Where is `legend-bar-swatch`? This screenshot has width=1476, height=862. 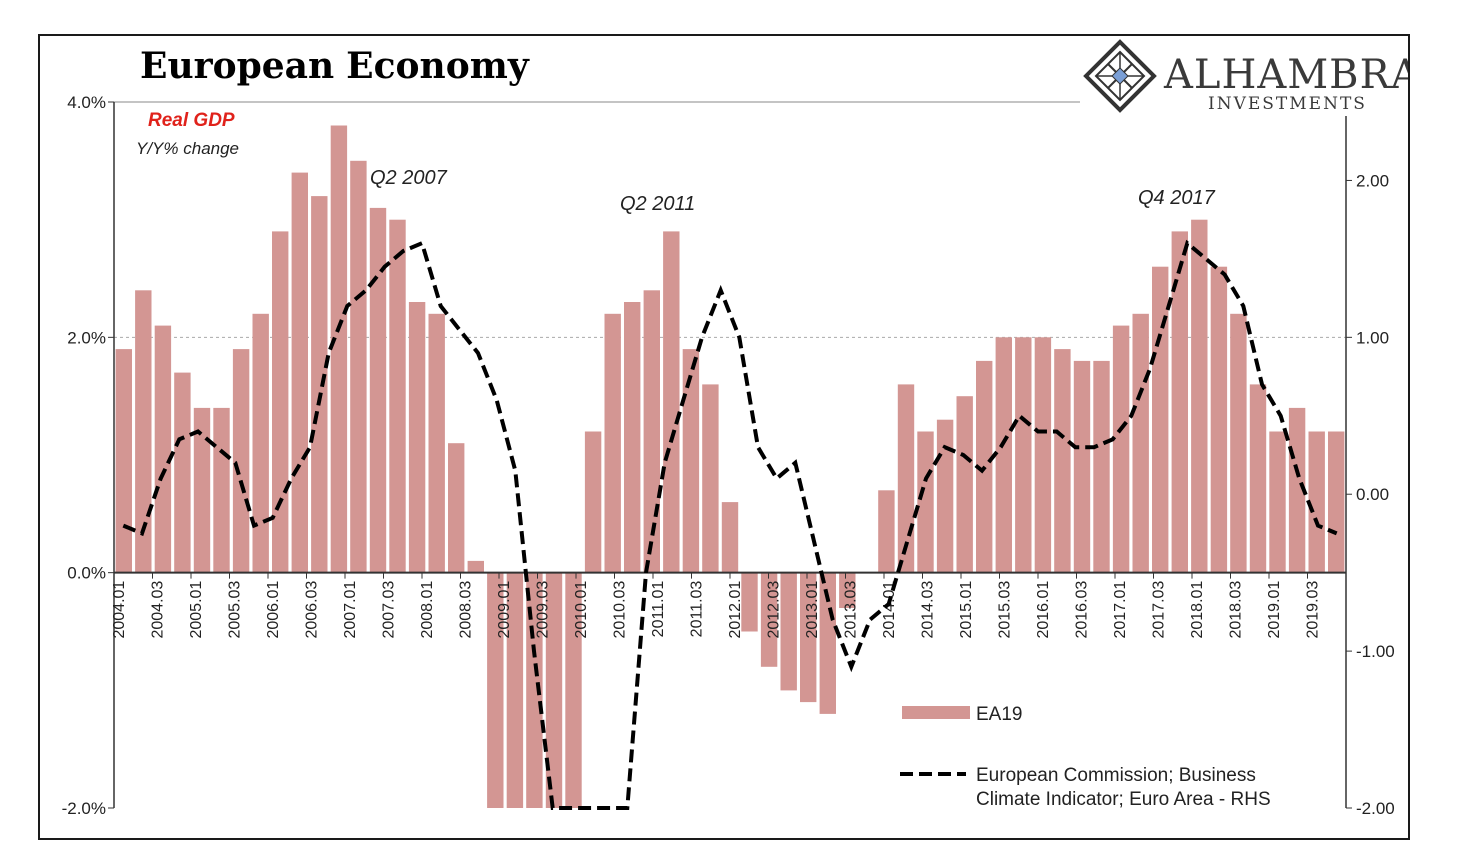
legend-bar-swatch is located at coordinates (936, 712).